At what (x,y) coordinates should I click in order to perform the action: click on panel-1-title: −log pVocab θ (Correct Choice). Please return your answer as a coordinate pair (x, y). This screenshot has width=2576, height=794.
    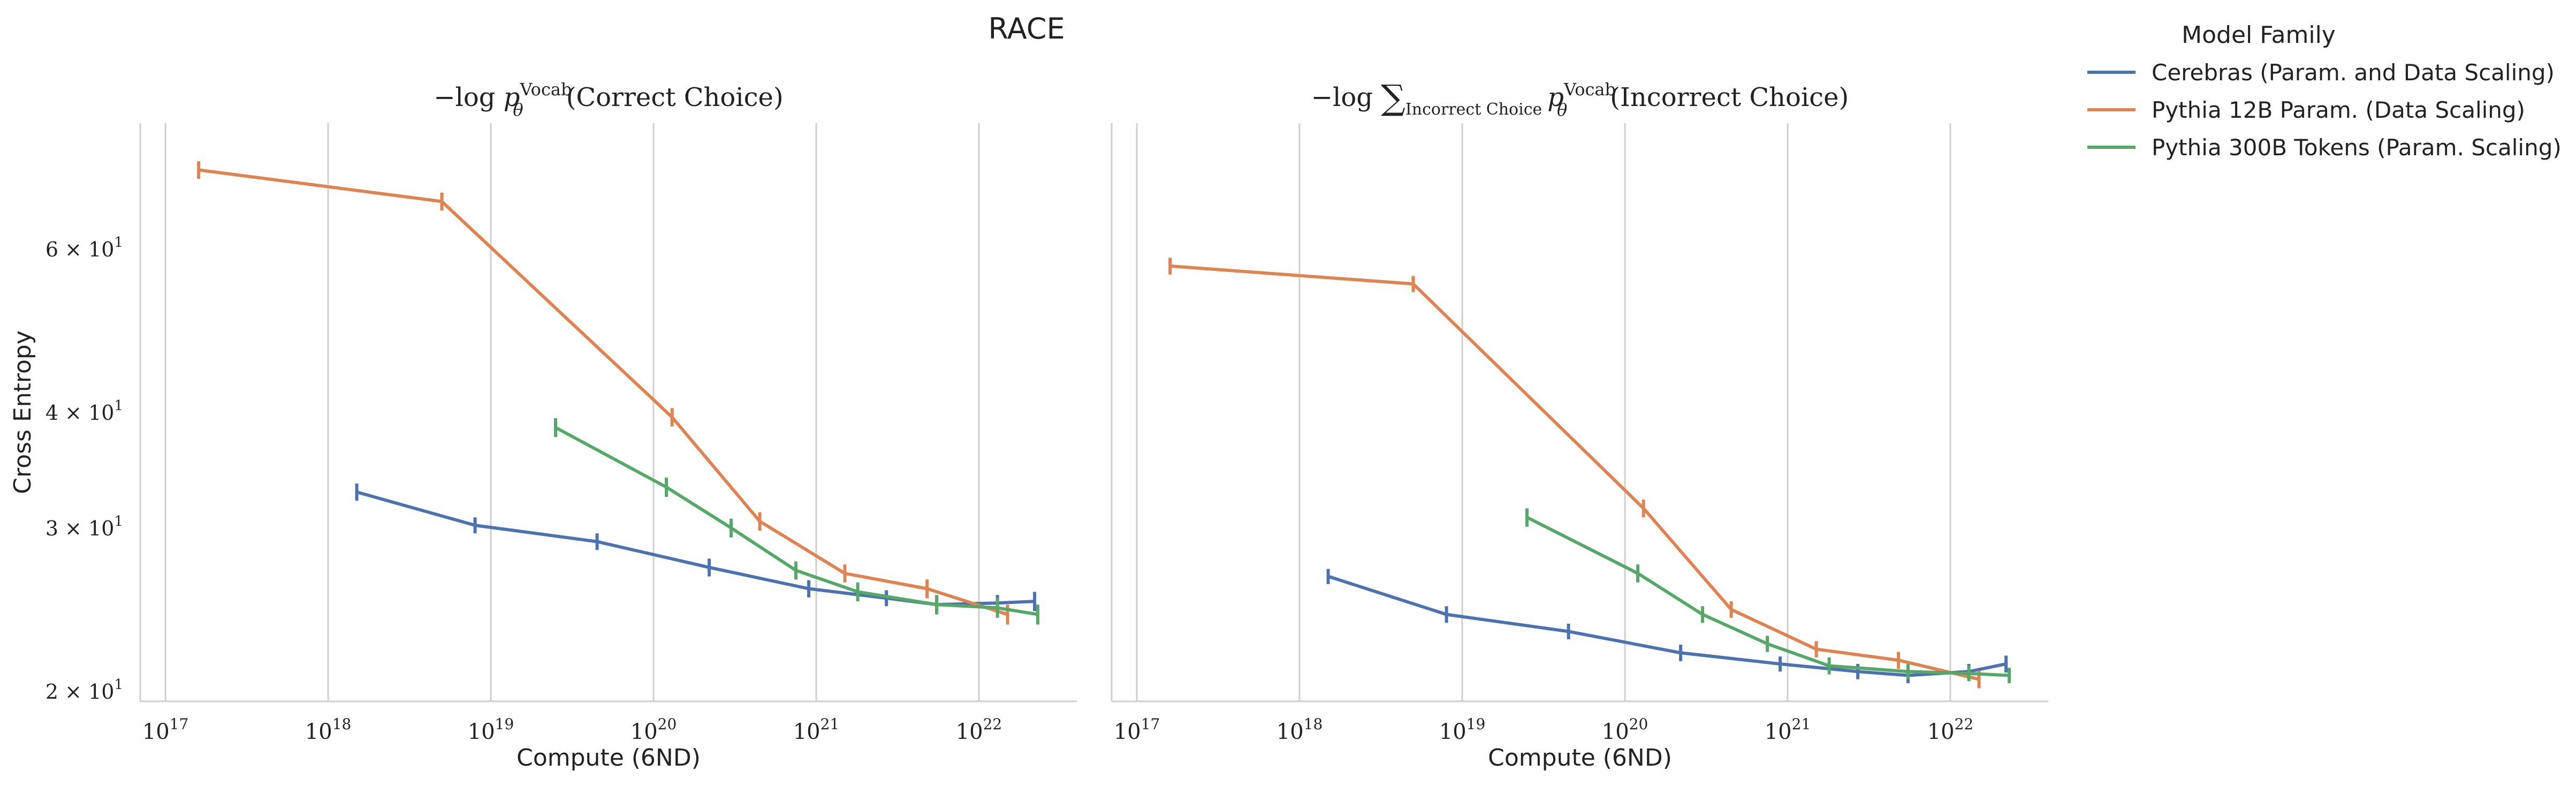
    Looking at the image, I should click on (608, 99).